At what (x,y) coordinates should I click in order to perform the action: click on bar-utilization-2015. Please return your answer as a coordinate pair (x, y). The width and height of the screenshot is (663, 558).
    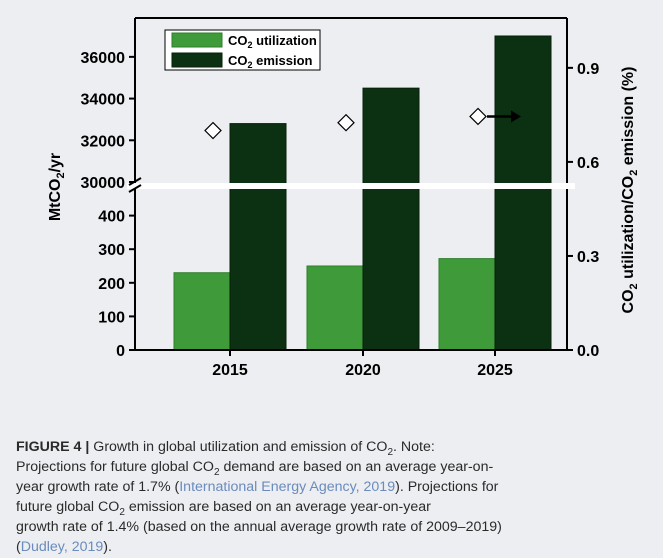
    Looking at the image, I should click on (202, 311).